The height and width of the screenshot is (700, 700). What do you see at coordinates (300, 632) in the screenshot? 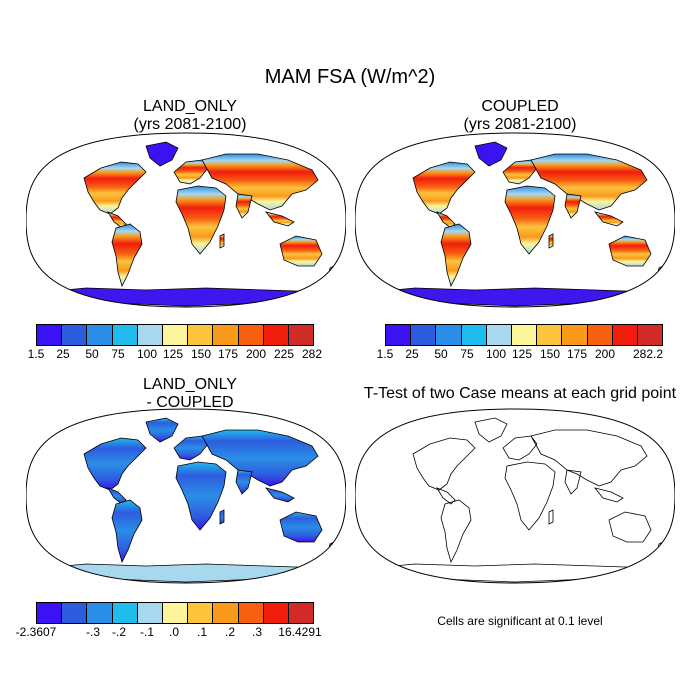
I see `colorbar-label: 16.4291` at bounding box center [300, 632].